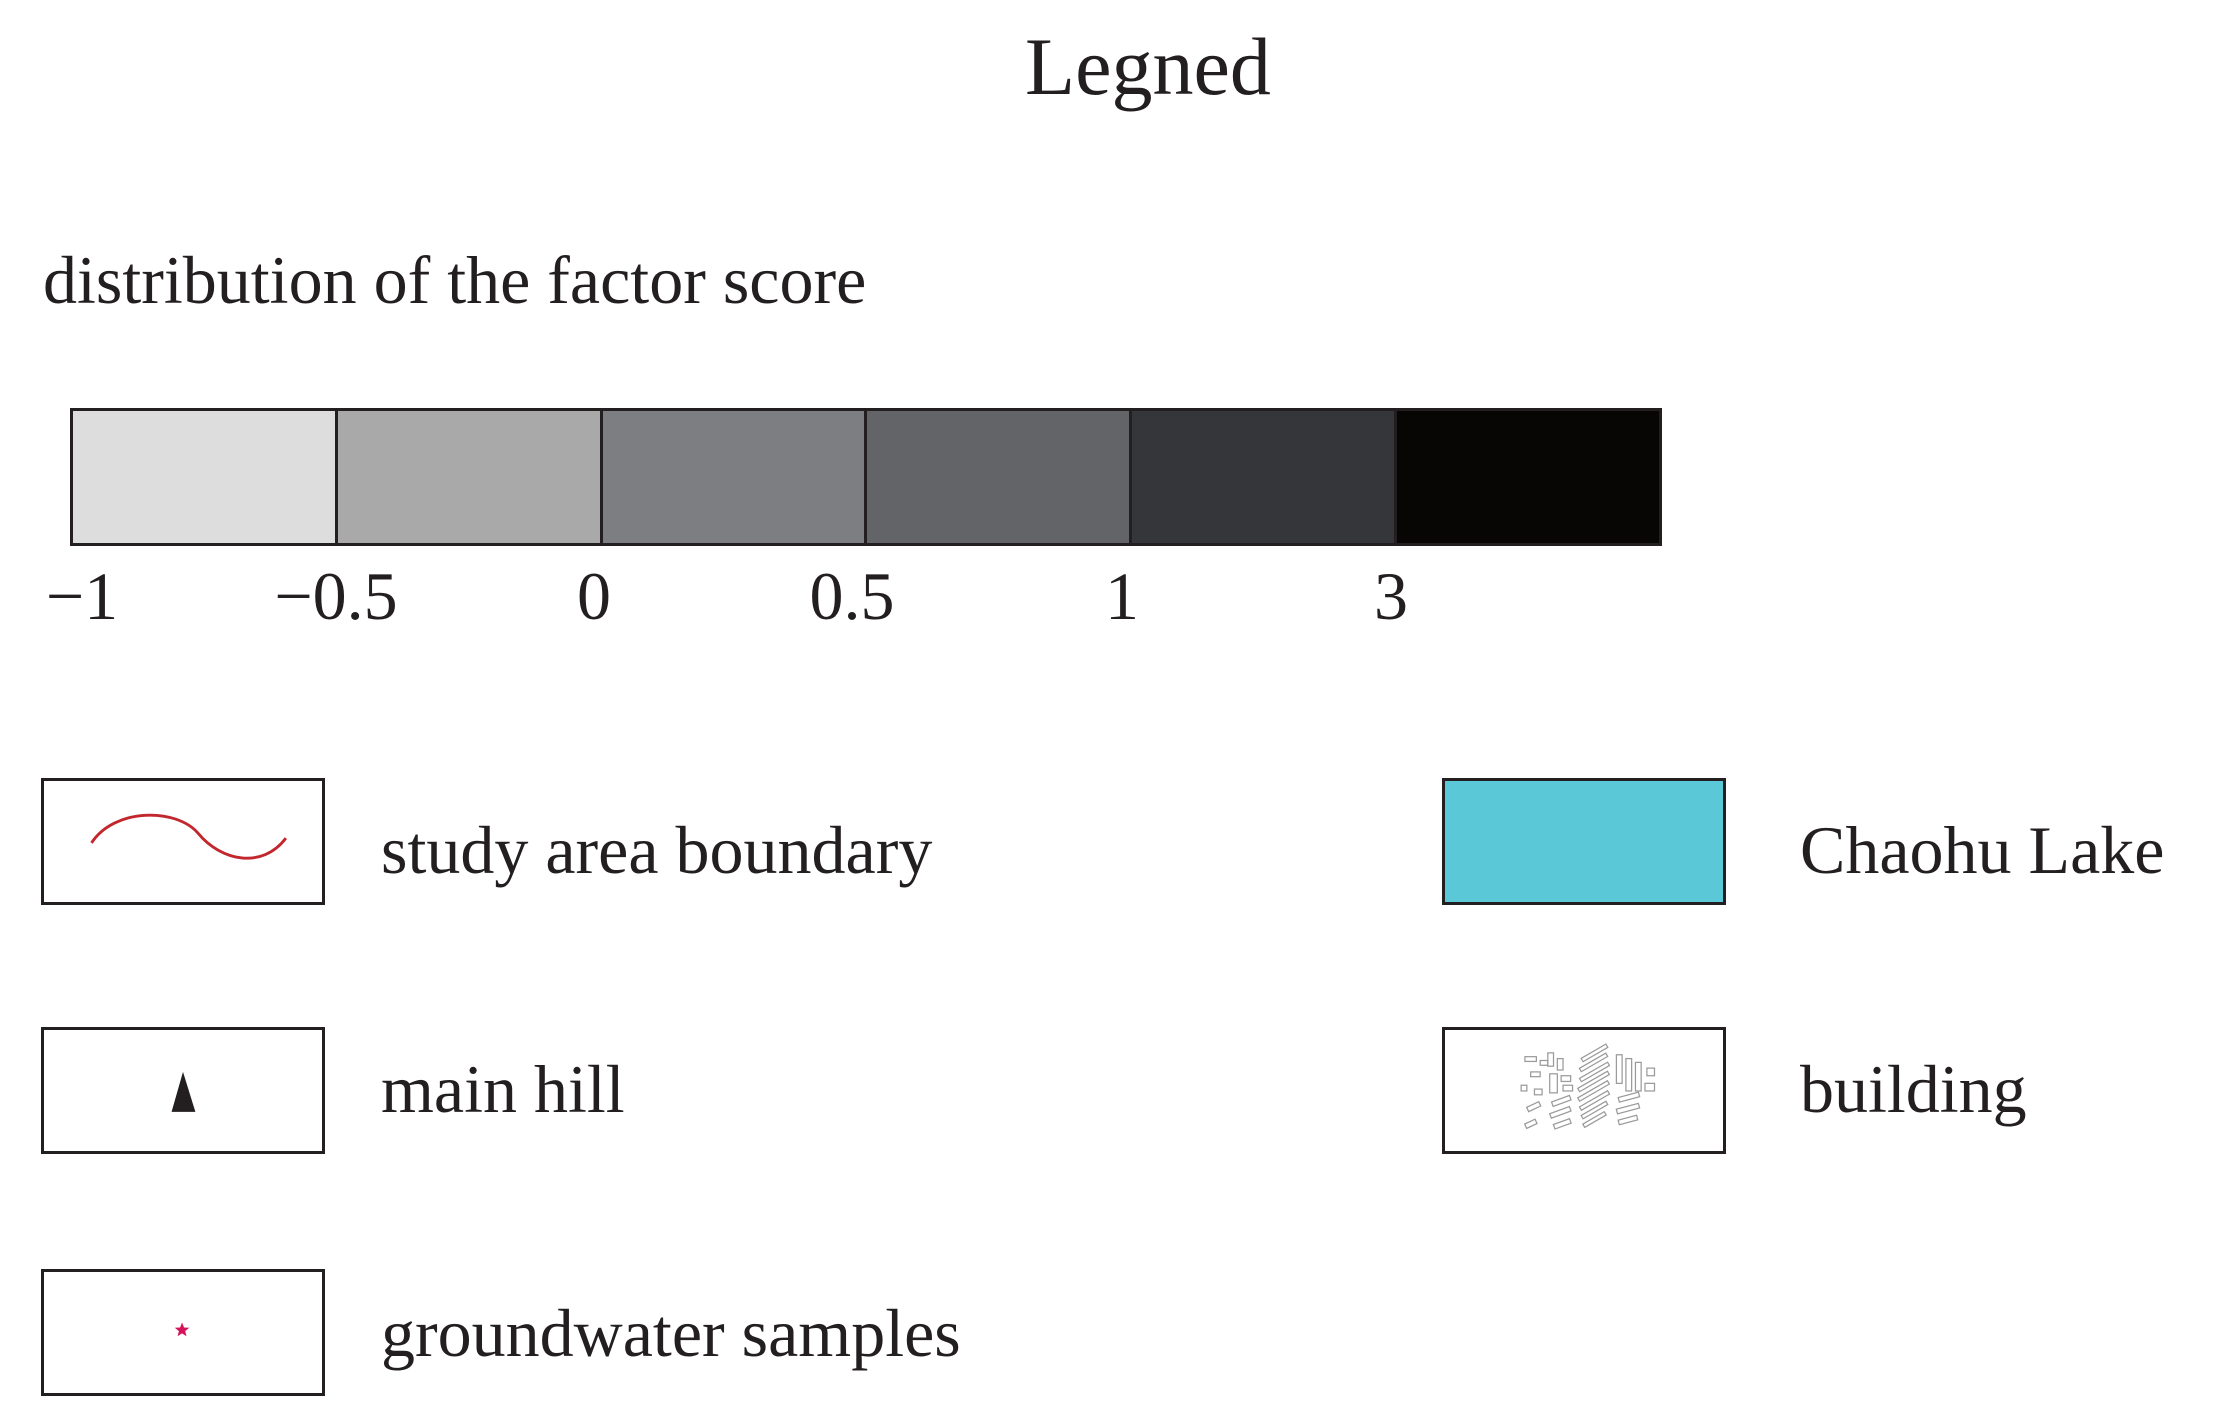 Image resolution: width=2218 pixels, height=1426 pixels. Describe the element at coordinates (1584, 841) in the screenshot. I see `lake-swatch` at that location.